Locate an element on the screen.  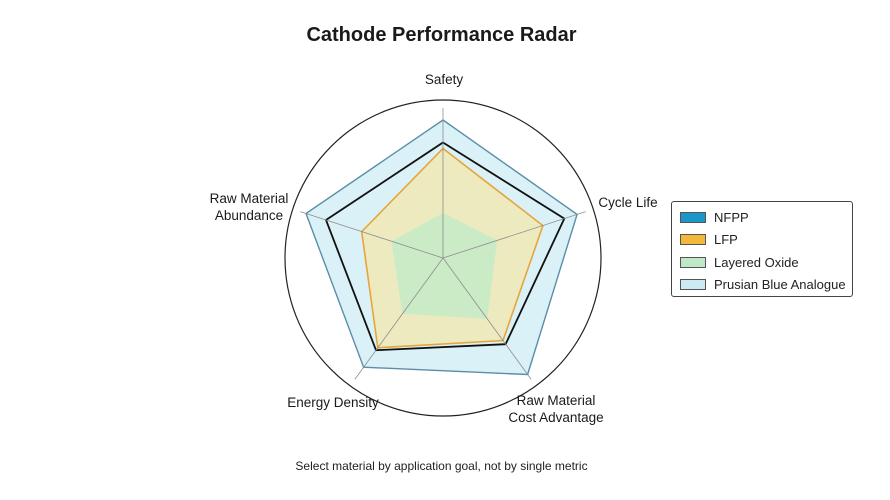
legend-label: Prusian Blue Analogue is located at coordinates (780, 285).